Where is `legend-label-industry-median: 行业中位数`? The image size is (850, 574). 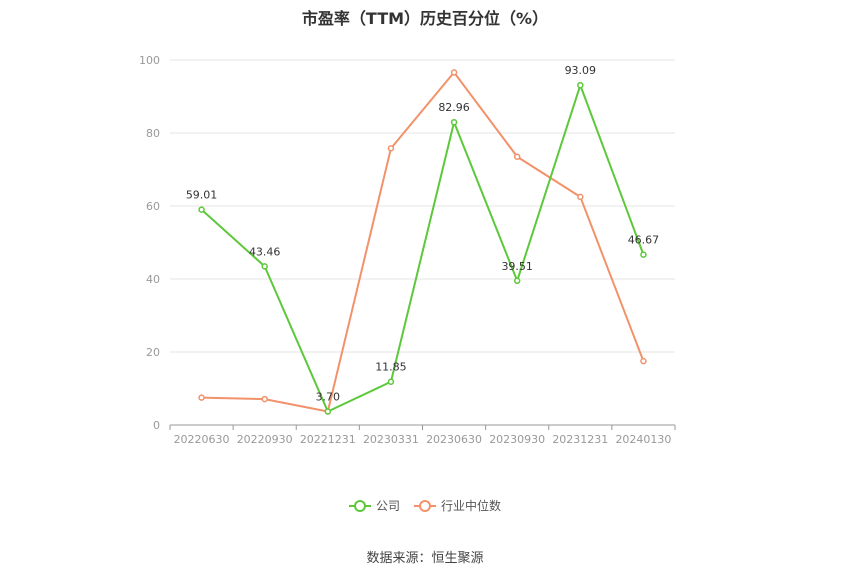 legend-label-industry-median: 行业中位数 is located at coordinates (471, 506).